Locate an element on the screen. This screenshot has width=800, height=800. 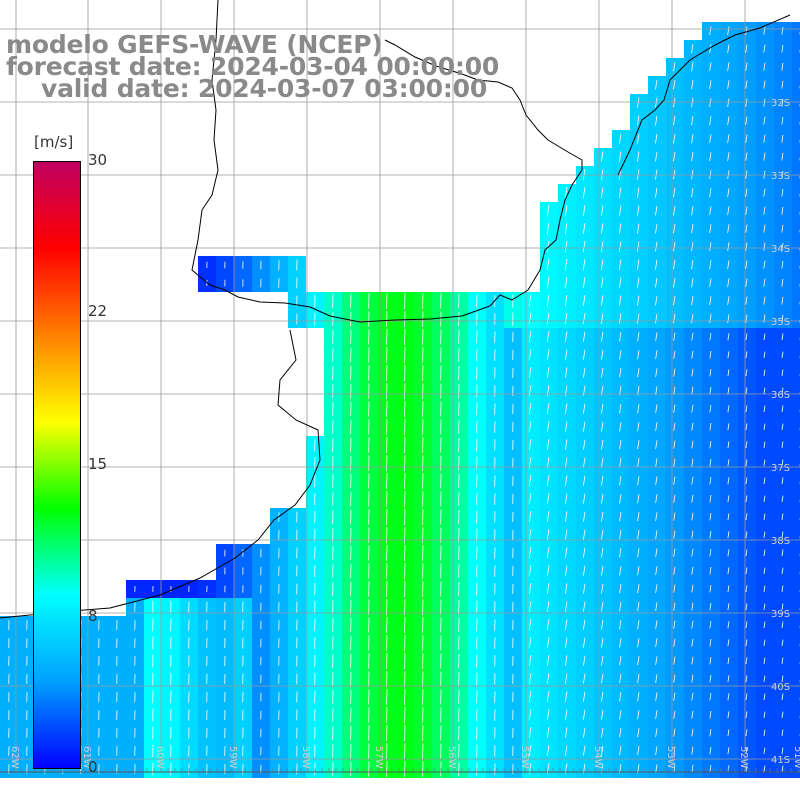
lon-label: 51W is located at coordinates (796, 757).